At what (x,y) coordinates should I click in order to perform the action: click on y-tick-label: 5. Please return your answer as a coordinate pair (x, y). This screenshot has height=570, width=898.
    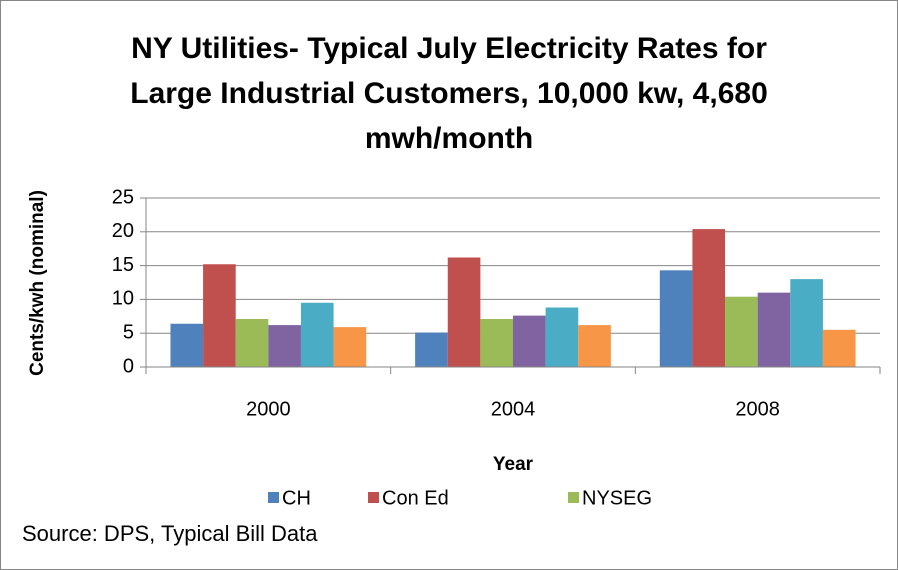
    Looking at the image, I should click on (128, 332).